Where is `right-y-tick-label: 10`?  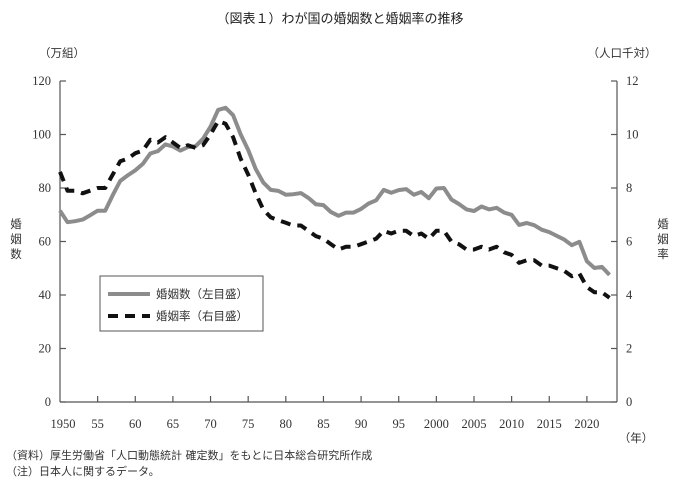 right-y-tick-label: 10 is located at coordinates (632, 135).